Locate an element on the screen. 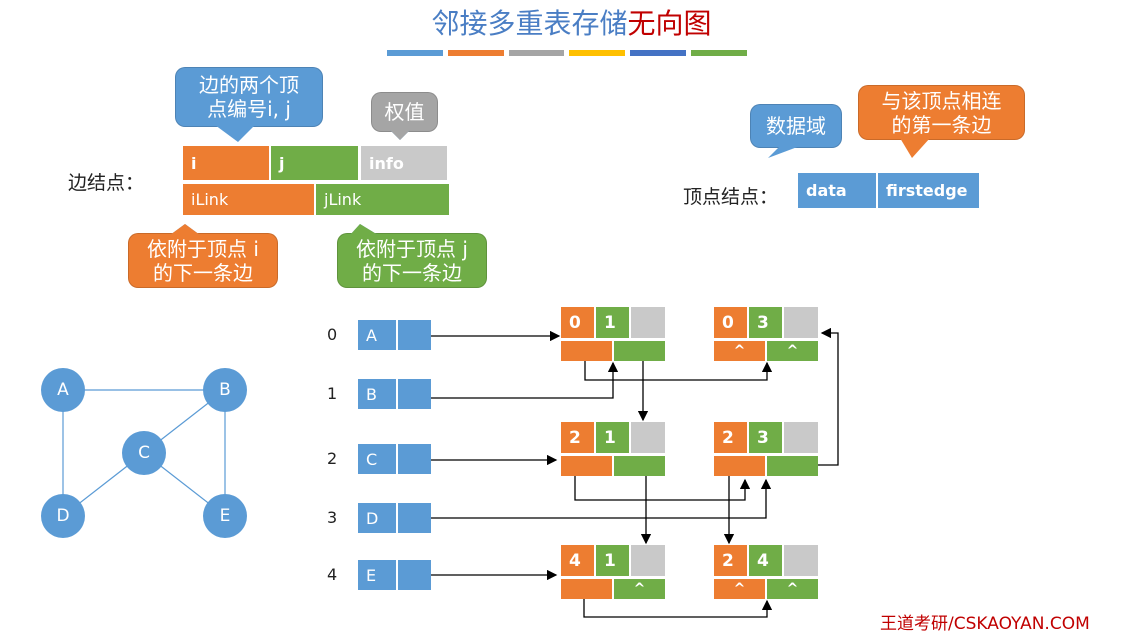 This screenshot has width=1143, height=634. vertex-index: 0 is located at coordinates (332, 334).